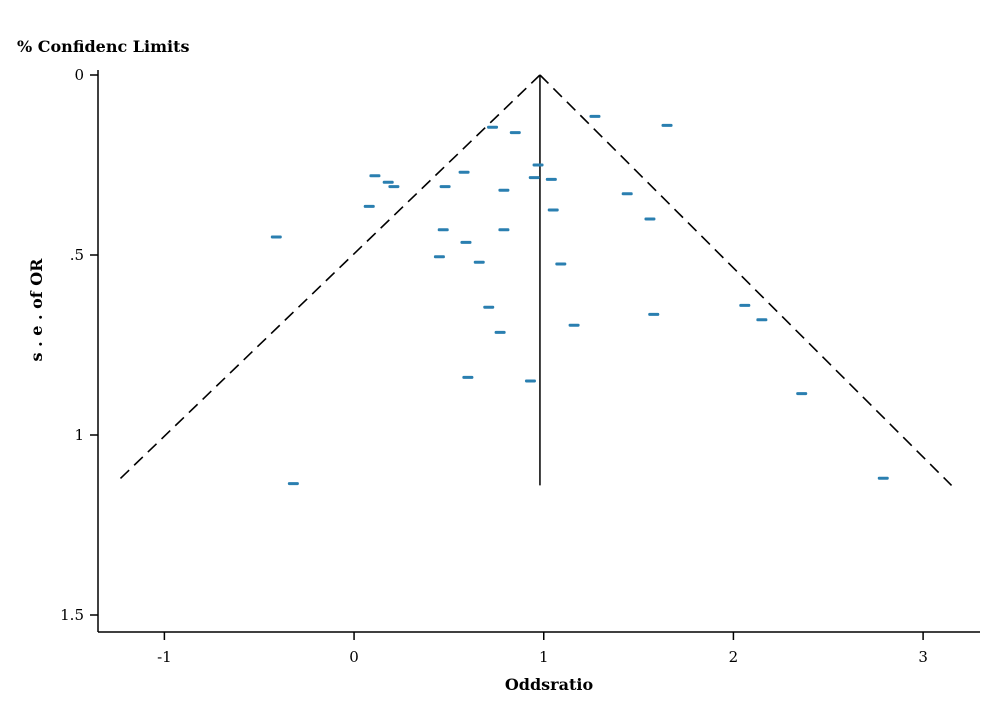 This screenshot has height=702, width=1000. What do you see at coordinates (36, 310) in the screenshot?
I see `y-axis-title: s . e . of OR` at bounding box center [36, 310].